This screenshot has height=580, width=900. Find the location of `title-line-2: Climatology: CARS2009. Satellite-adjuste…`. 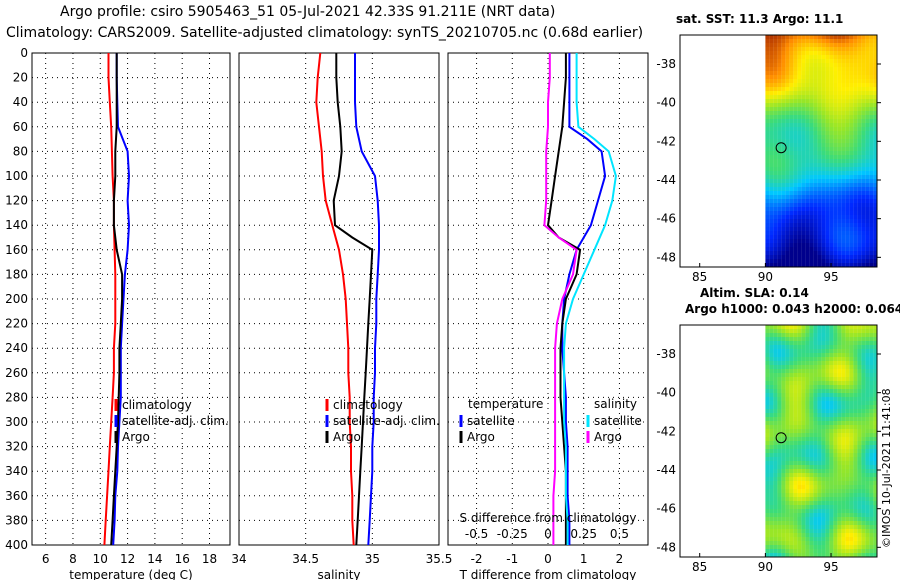

title-line-2: Climatology: CARS2009. Satellite-adjuste… is located at coordinates (325, 33).